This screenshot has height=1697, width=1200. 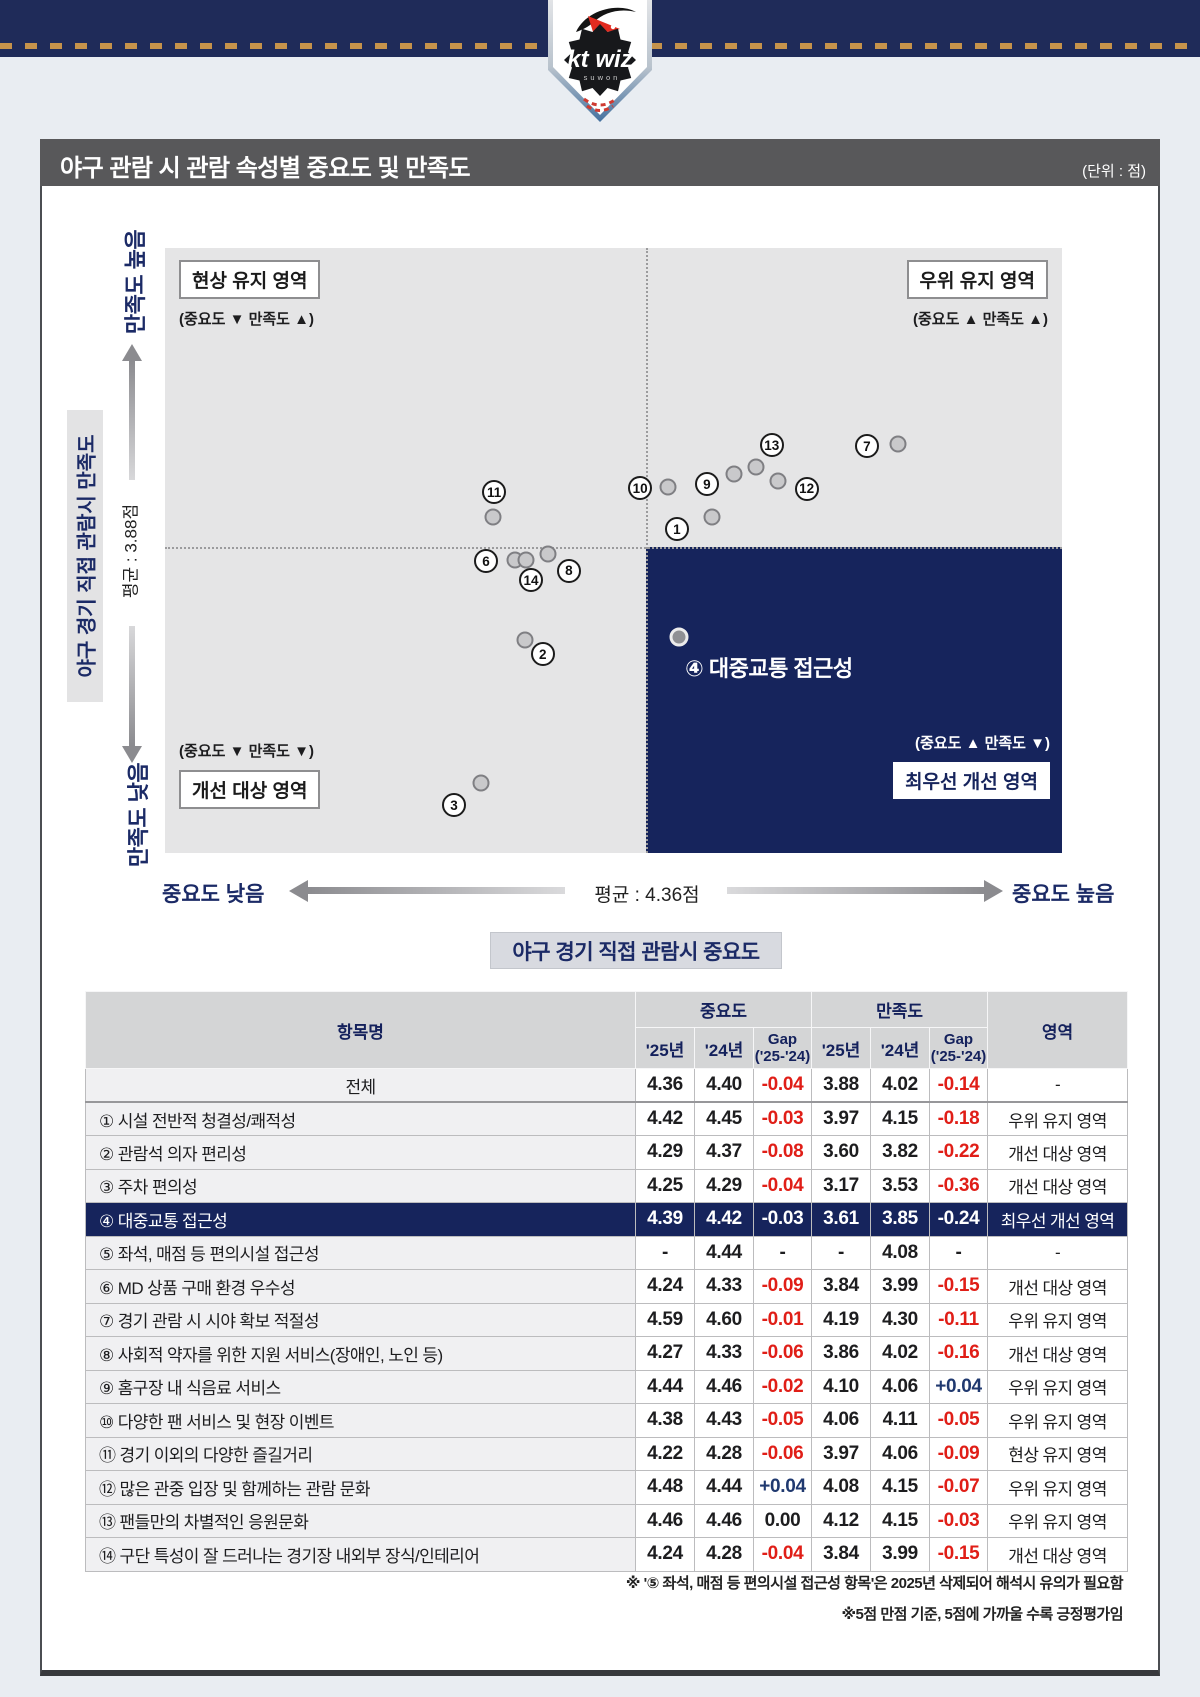 I want to click on cell-item: ③ 주차 편의성, so click(x=360, y=1185).